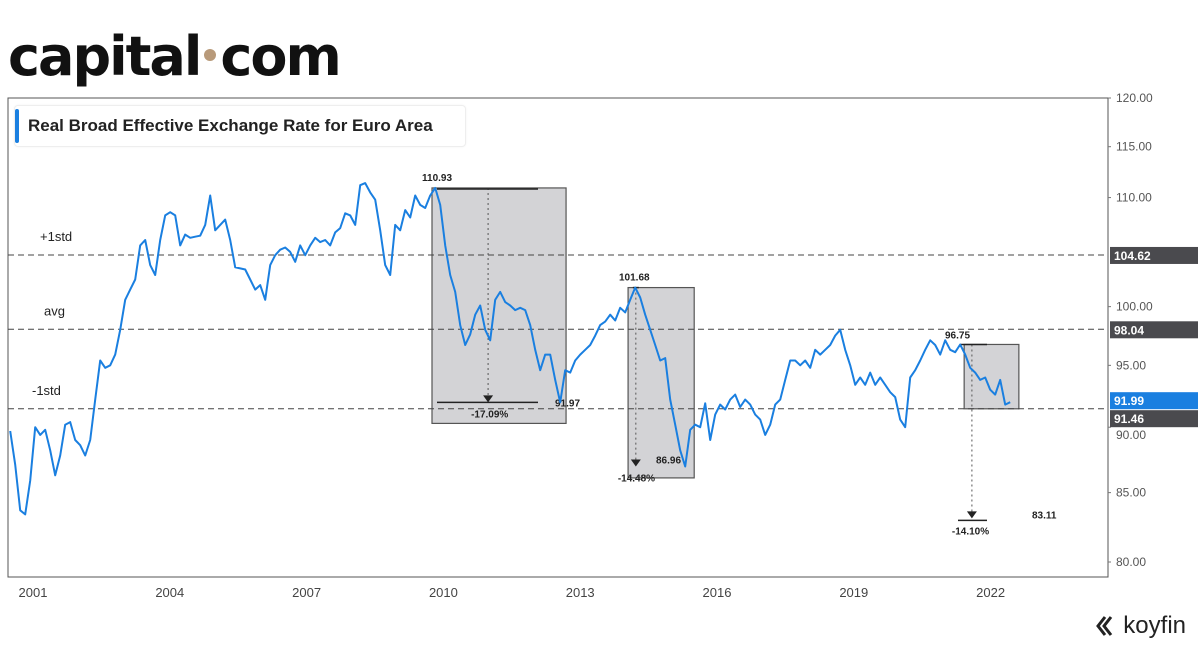  What do you see at coordinates (306, 592) in the screenshot?
I see `x-tick-label: 2007` at bounding box center [306, 592].